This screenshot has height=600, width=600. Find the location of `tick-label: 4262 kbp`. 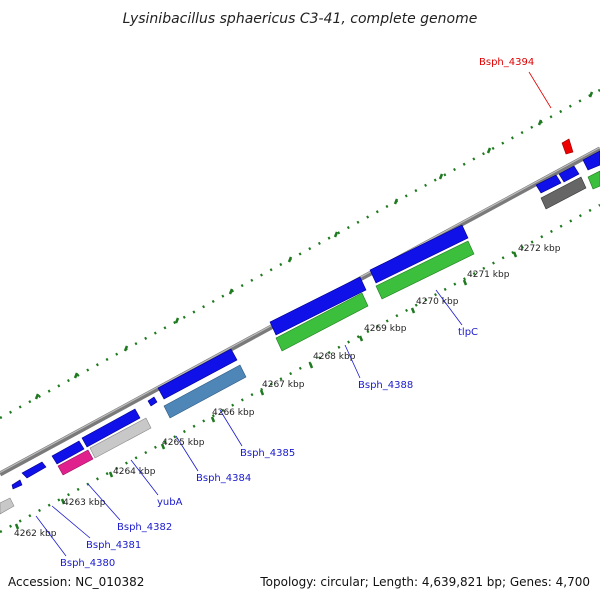

tick-label: 4262 kbp is located at coordinates (35, 534).